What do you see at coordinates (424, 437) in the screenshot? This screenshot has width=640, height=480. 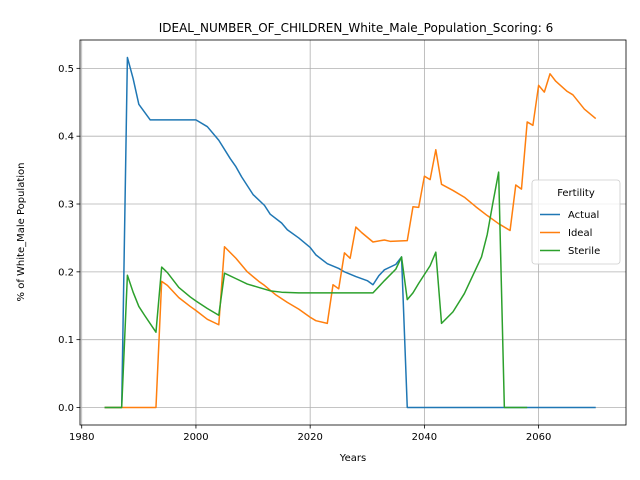 I see `x-tick-label: 2040` at bounding box center [424, 437].